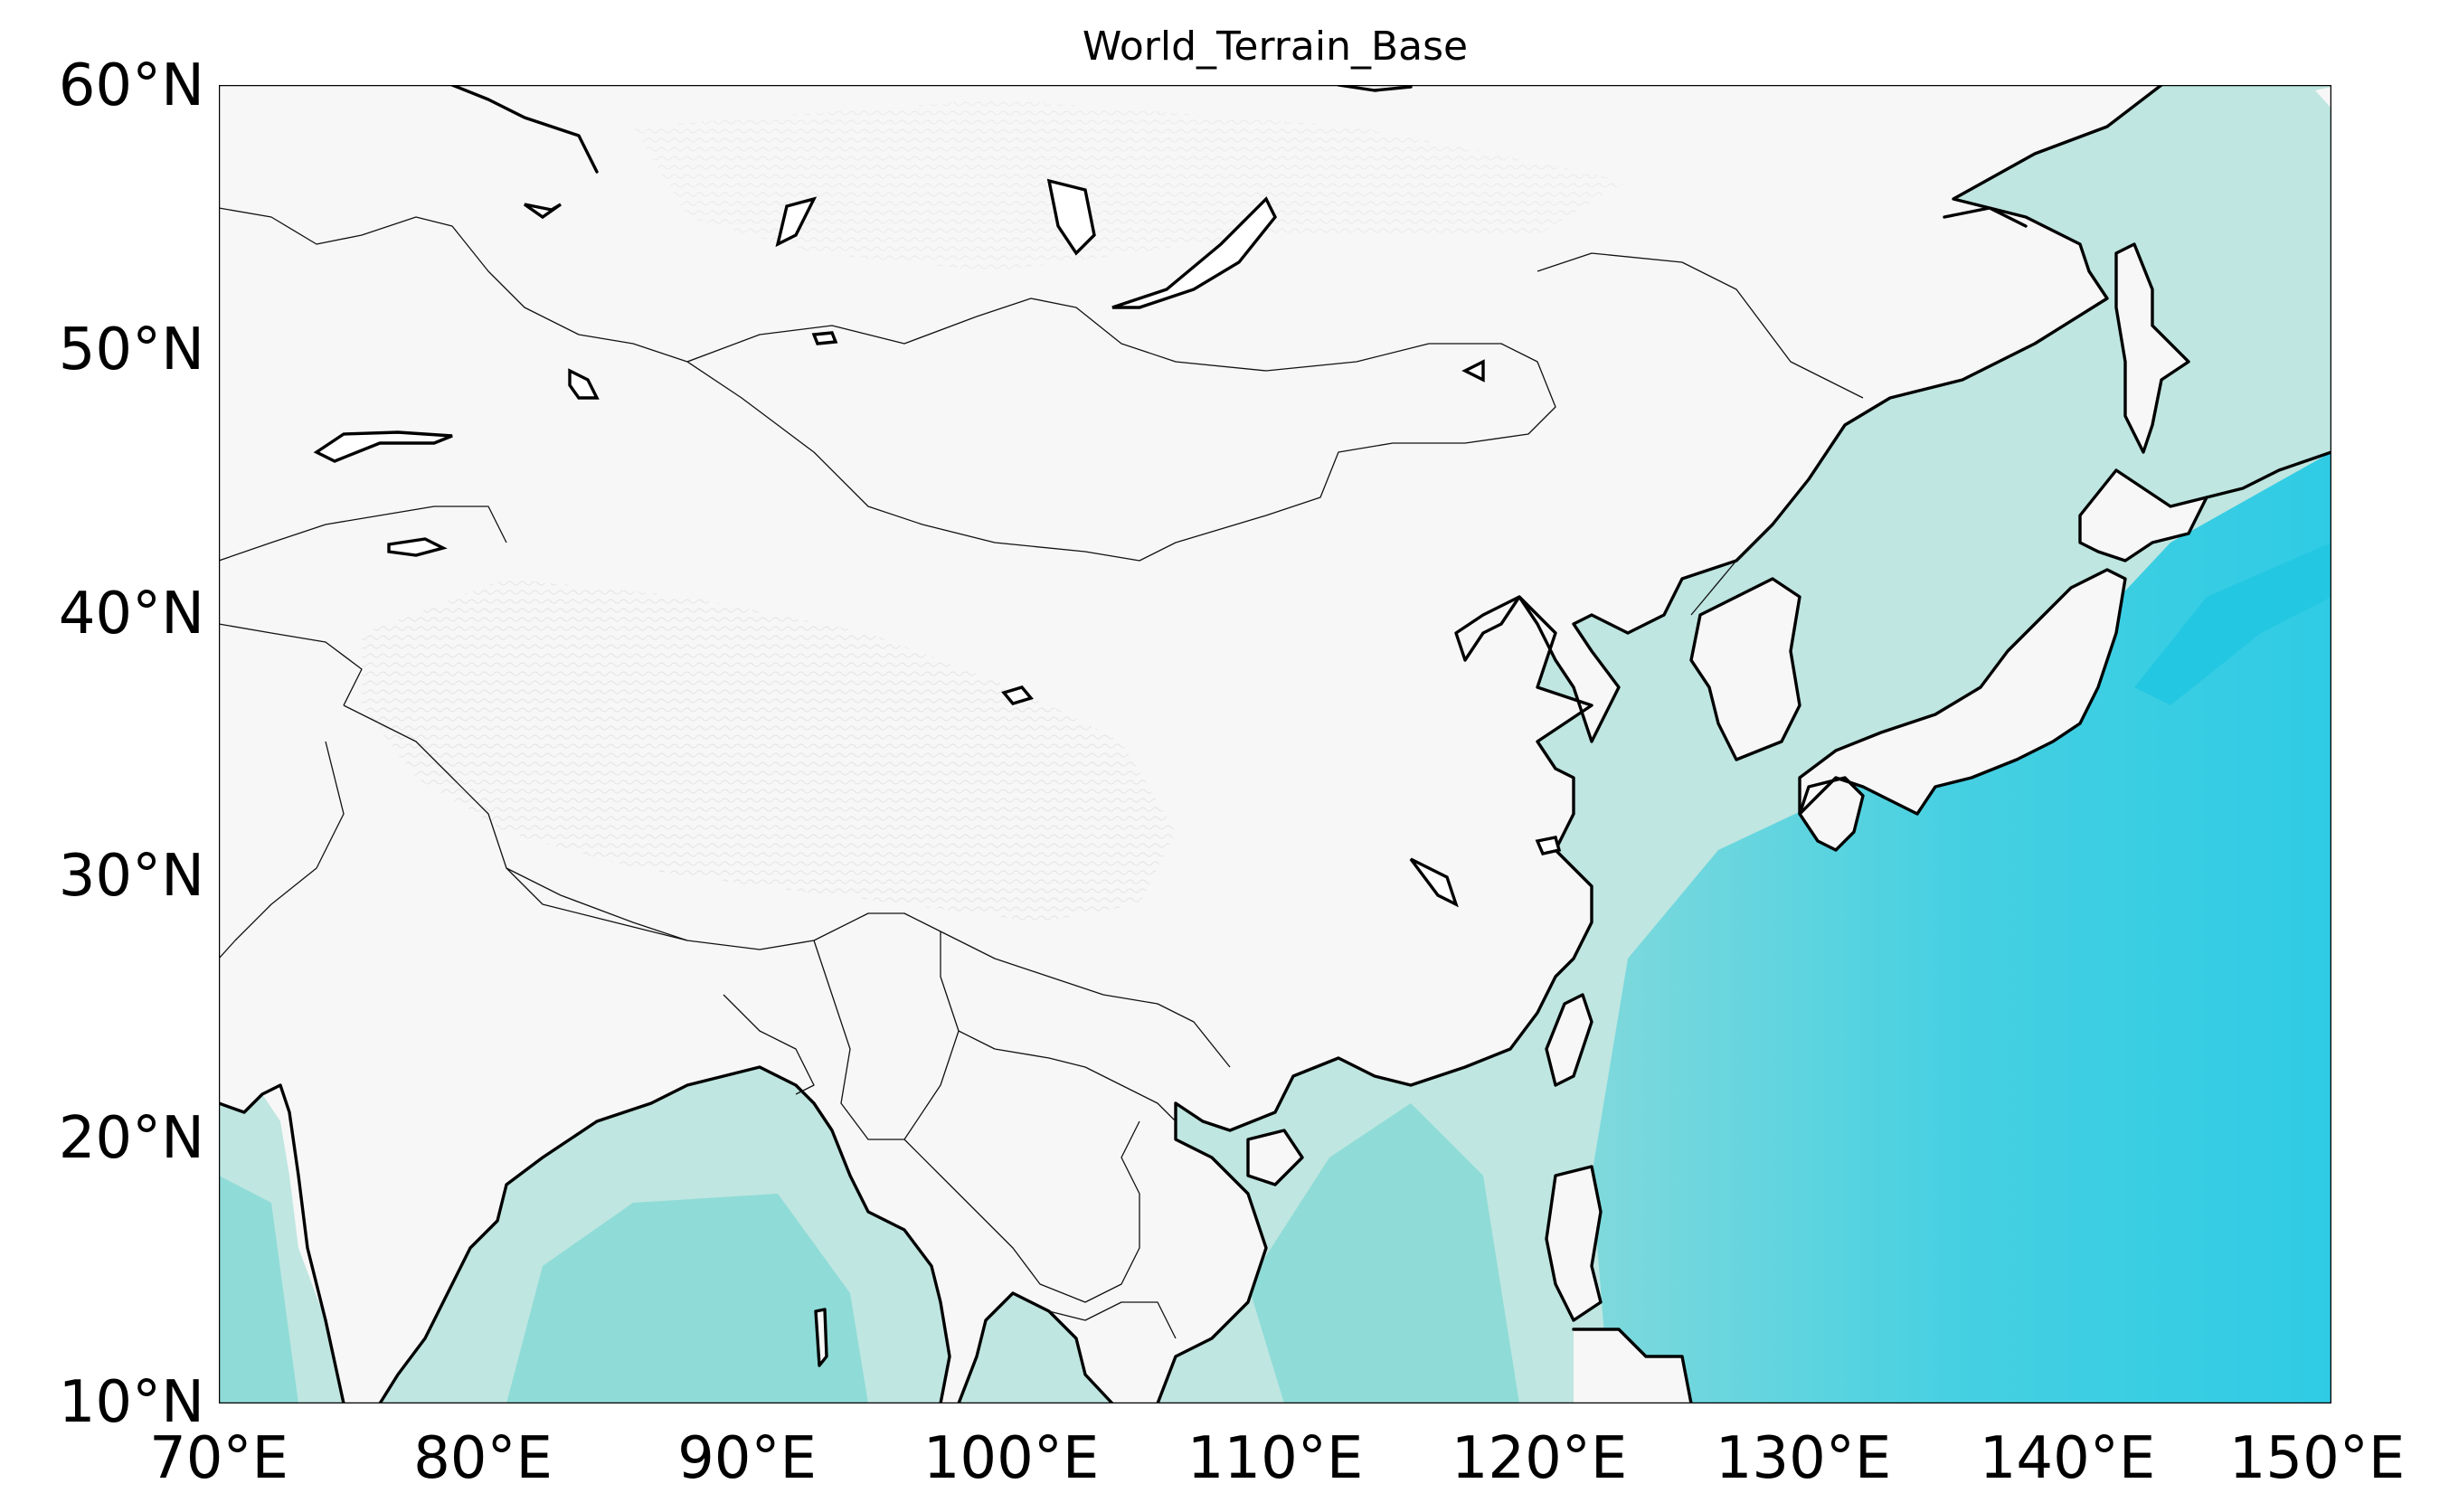  What do you see at coordinates (258, 1289) in the screenshot?
I see `ocean-arabian-sea-deep` at bounding box center [258, 1289].